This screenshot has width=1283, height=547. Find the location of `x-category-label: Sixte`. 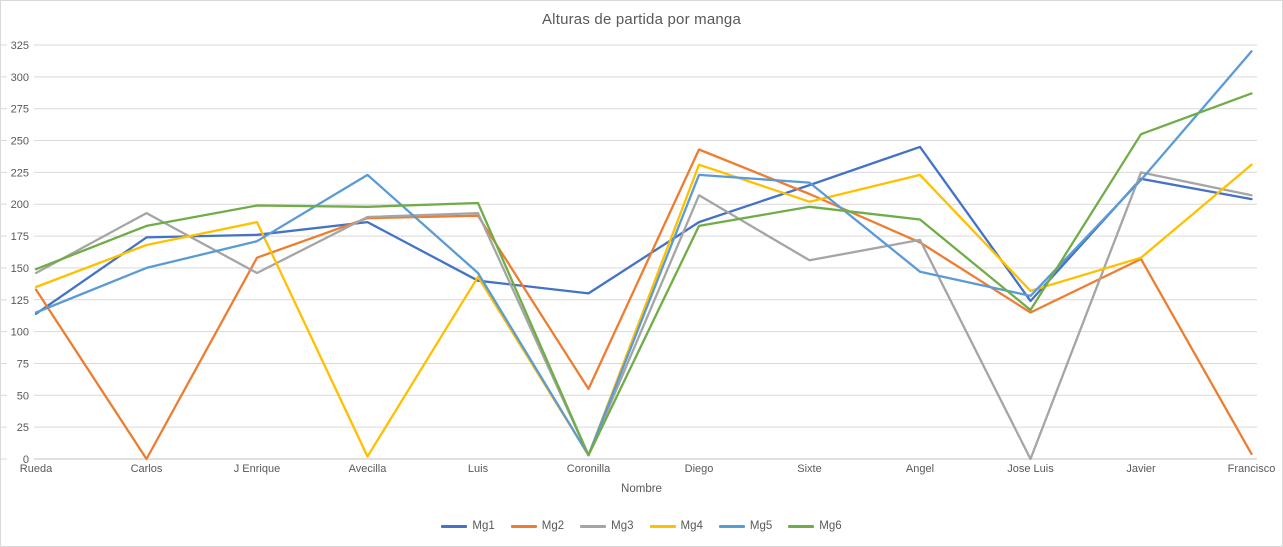

x-category-label: Sixte is located at coordinates (809, 469).